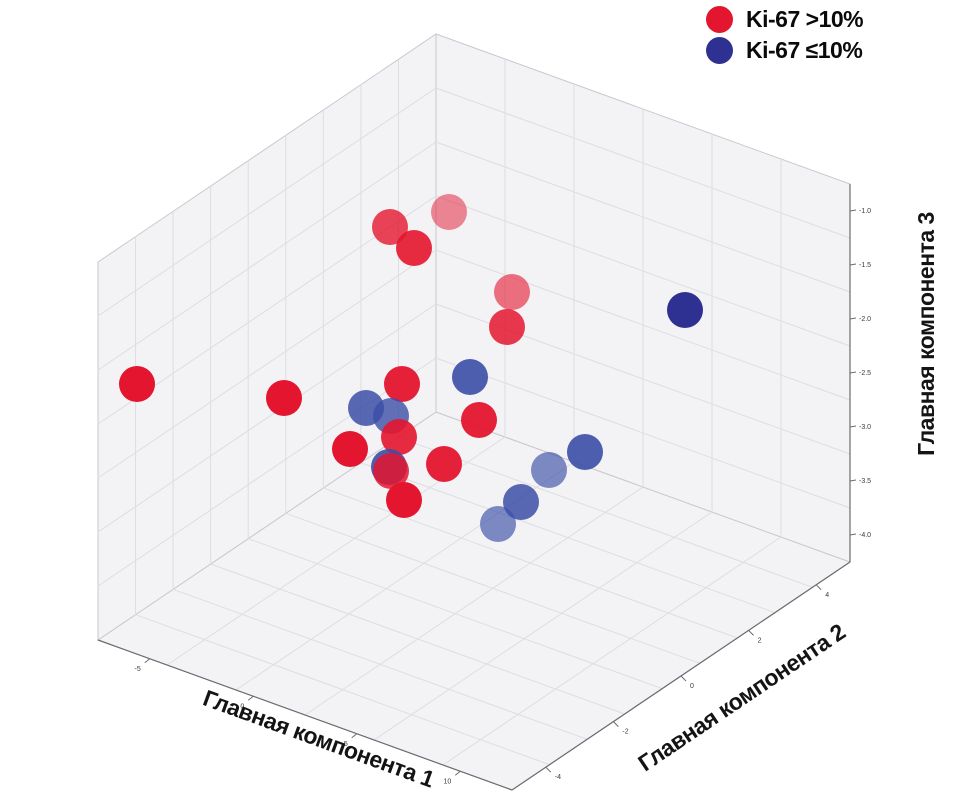 The width and height of the screenshot is (980, 811). What do you see at coordinates (760, 640) in the screenshot?
I see `tick-label: 2` at bounding box center [760, 640].